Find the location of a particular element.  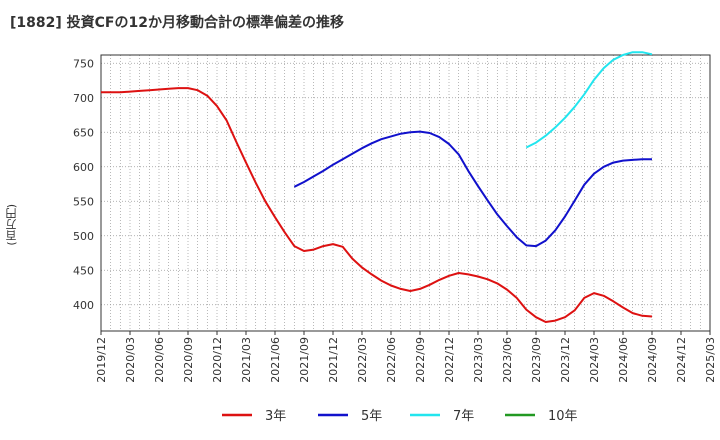

x-tick-label: 2024/03 is located at coordinates (594, 360).